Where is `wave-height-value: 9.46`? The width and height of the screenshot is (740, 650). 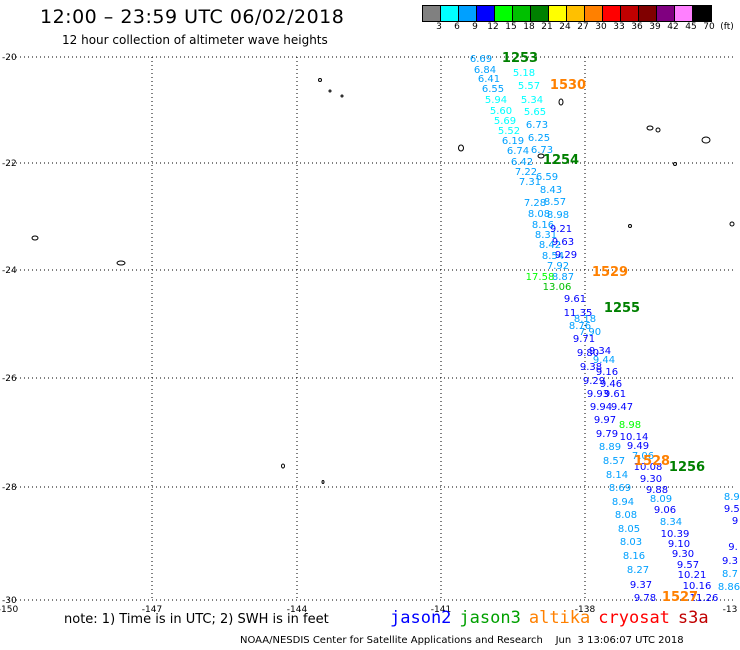
wave-height-value: 9.46 is located at coordinates (611, 384).